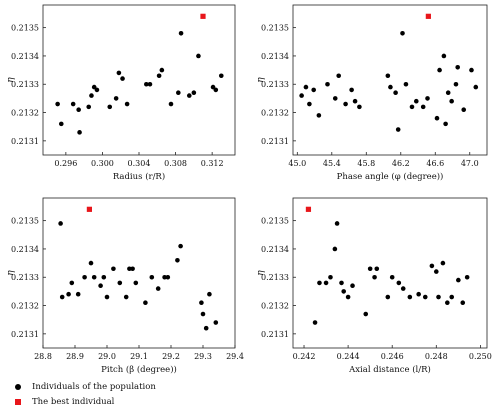 This screenshot has width=500, height=412. I want to click on y-tick-label: 0.2134, so click(275, 249).